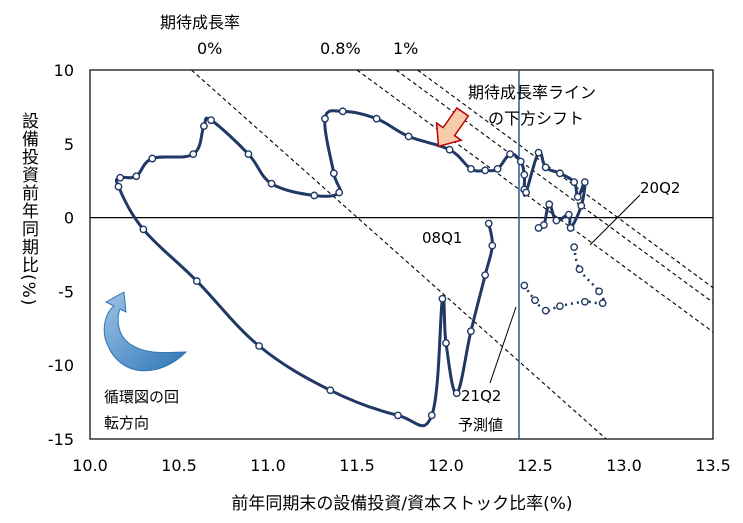 This screenshot has width=743, height=523. What do you see at coordinates (480, 425) in the screenshot?
I see `label-forecast: 予測値` at bounding box center [480, 425].